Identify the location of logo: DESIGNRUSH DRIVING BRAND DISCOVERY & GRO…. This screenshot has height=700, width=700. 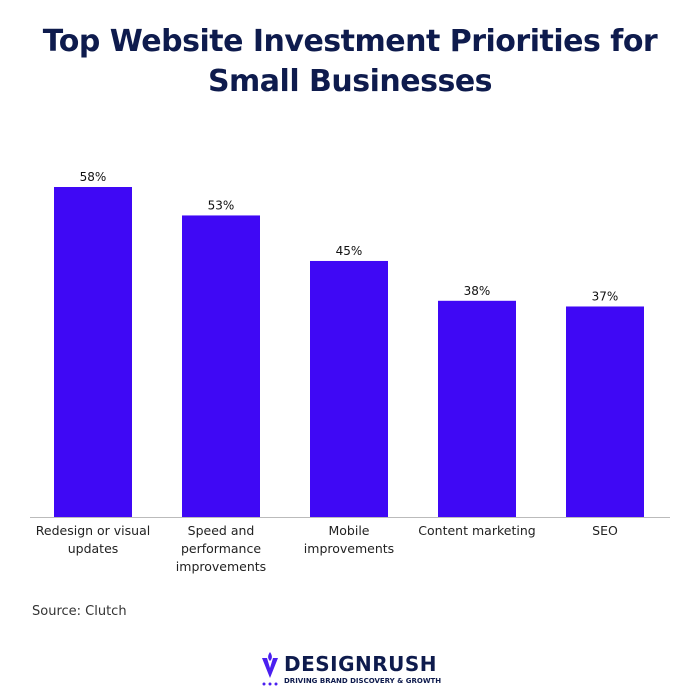
(358, 670).